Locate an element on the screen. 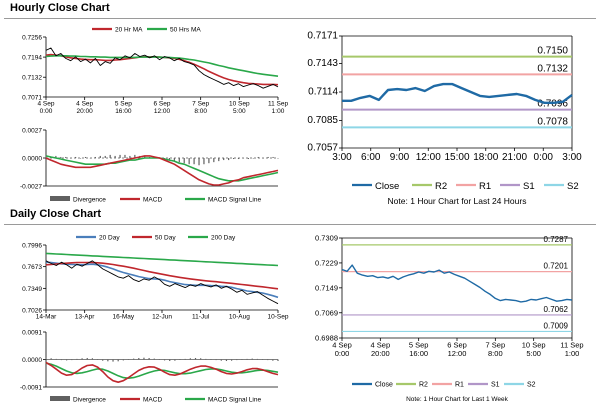 The width and height of the screenshot is (600, 413). legend-item-200-day: 200 Day is located at coordinates (212, 237).